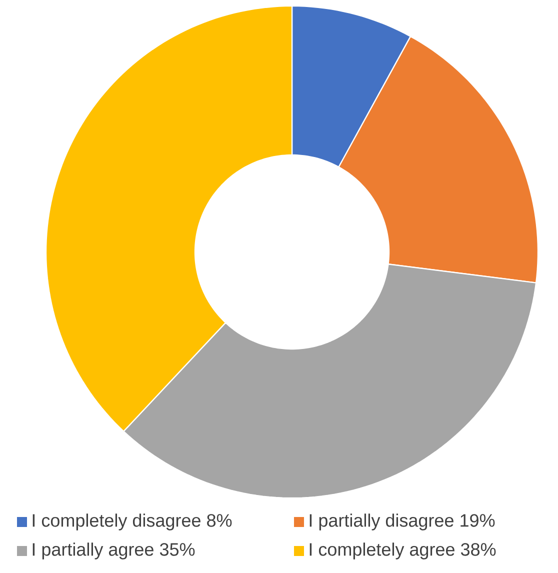 The width and height of the screenshot is (558, 573). I want to click on data-label: 8%, so click(219, 520).